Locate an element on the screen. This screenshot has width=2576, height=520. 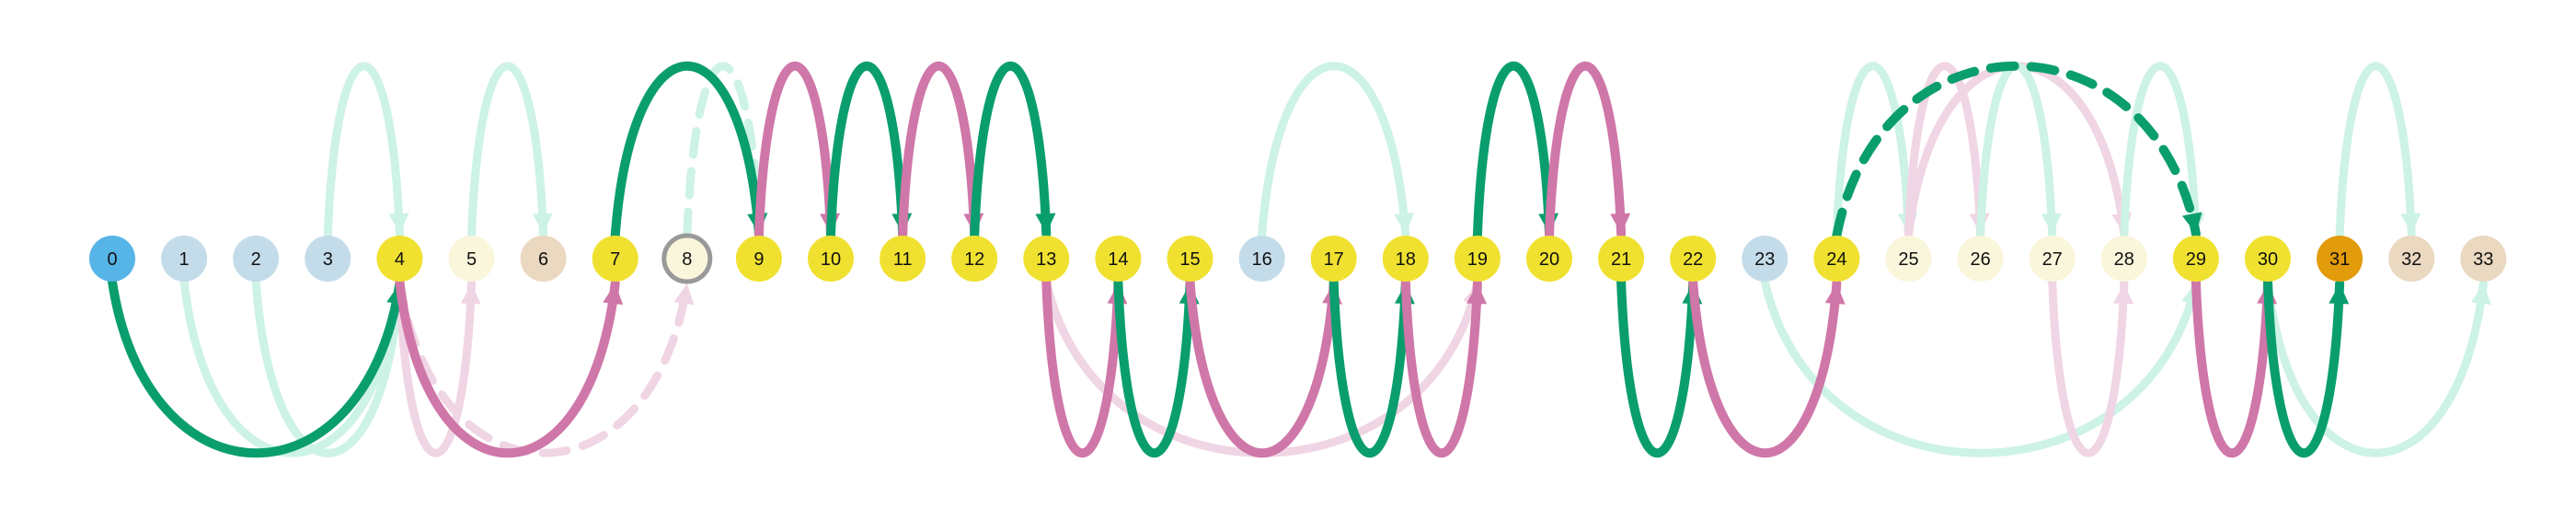
node-8: 8 is located at coordinates (687, 258).